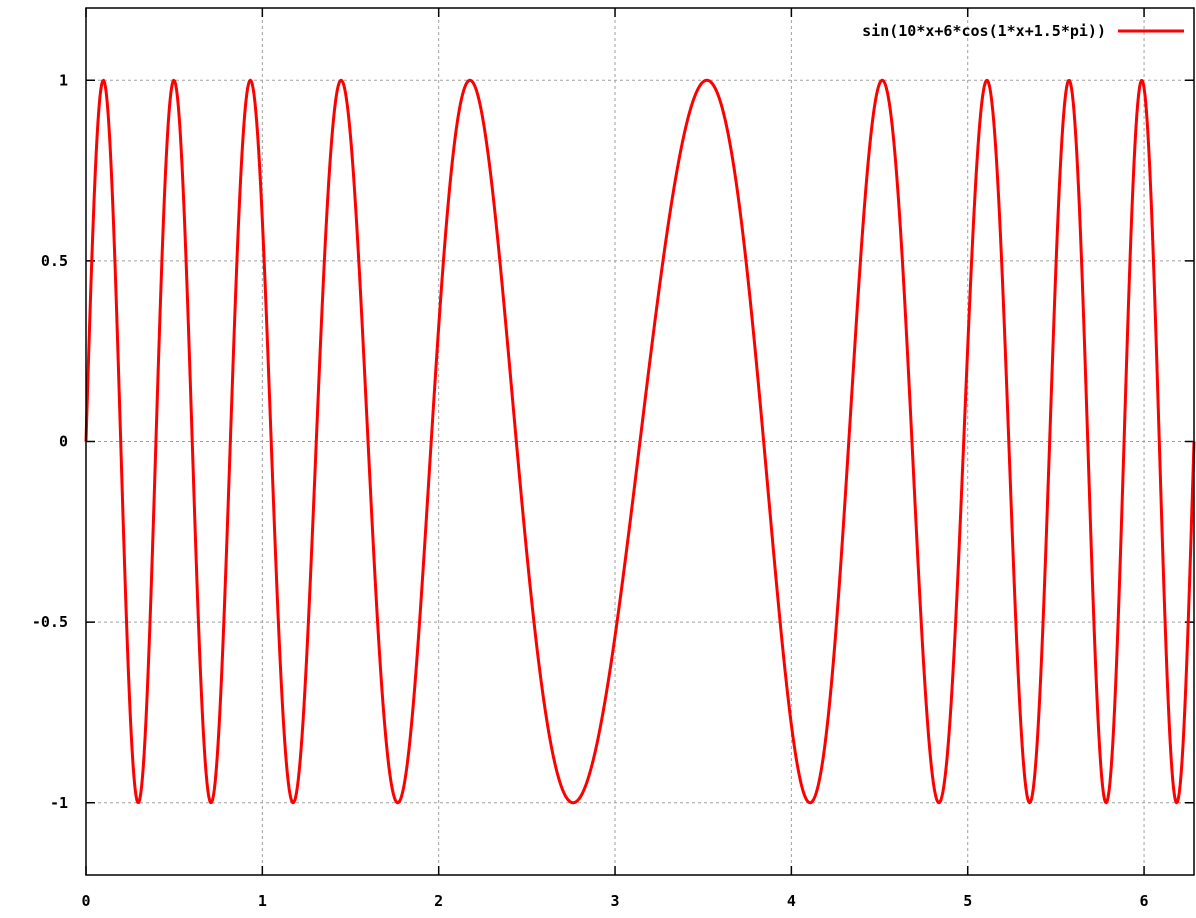 The image size is (1196, 918). I want to click on legend-label: sin(10*x+6*cos(1*x+1.5*pi)), so click(984, 31).